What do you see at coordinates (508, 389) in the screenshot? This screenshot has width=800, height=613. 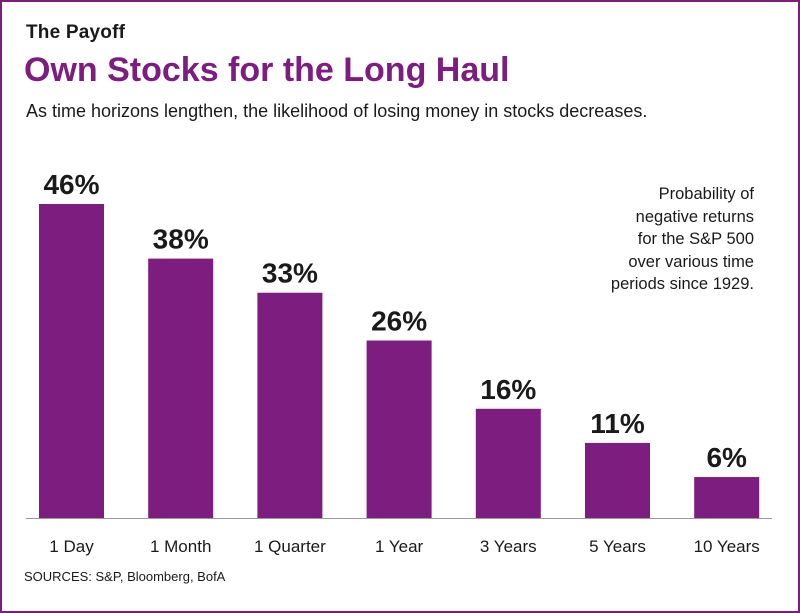 I see `data-label: 16%` at bounding box center [508, 389].